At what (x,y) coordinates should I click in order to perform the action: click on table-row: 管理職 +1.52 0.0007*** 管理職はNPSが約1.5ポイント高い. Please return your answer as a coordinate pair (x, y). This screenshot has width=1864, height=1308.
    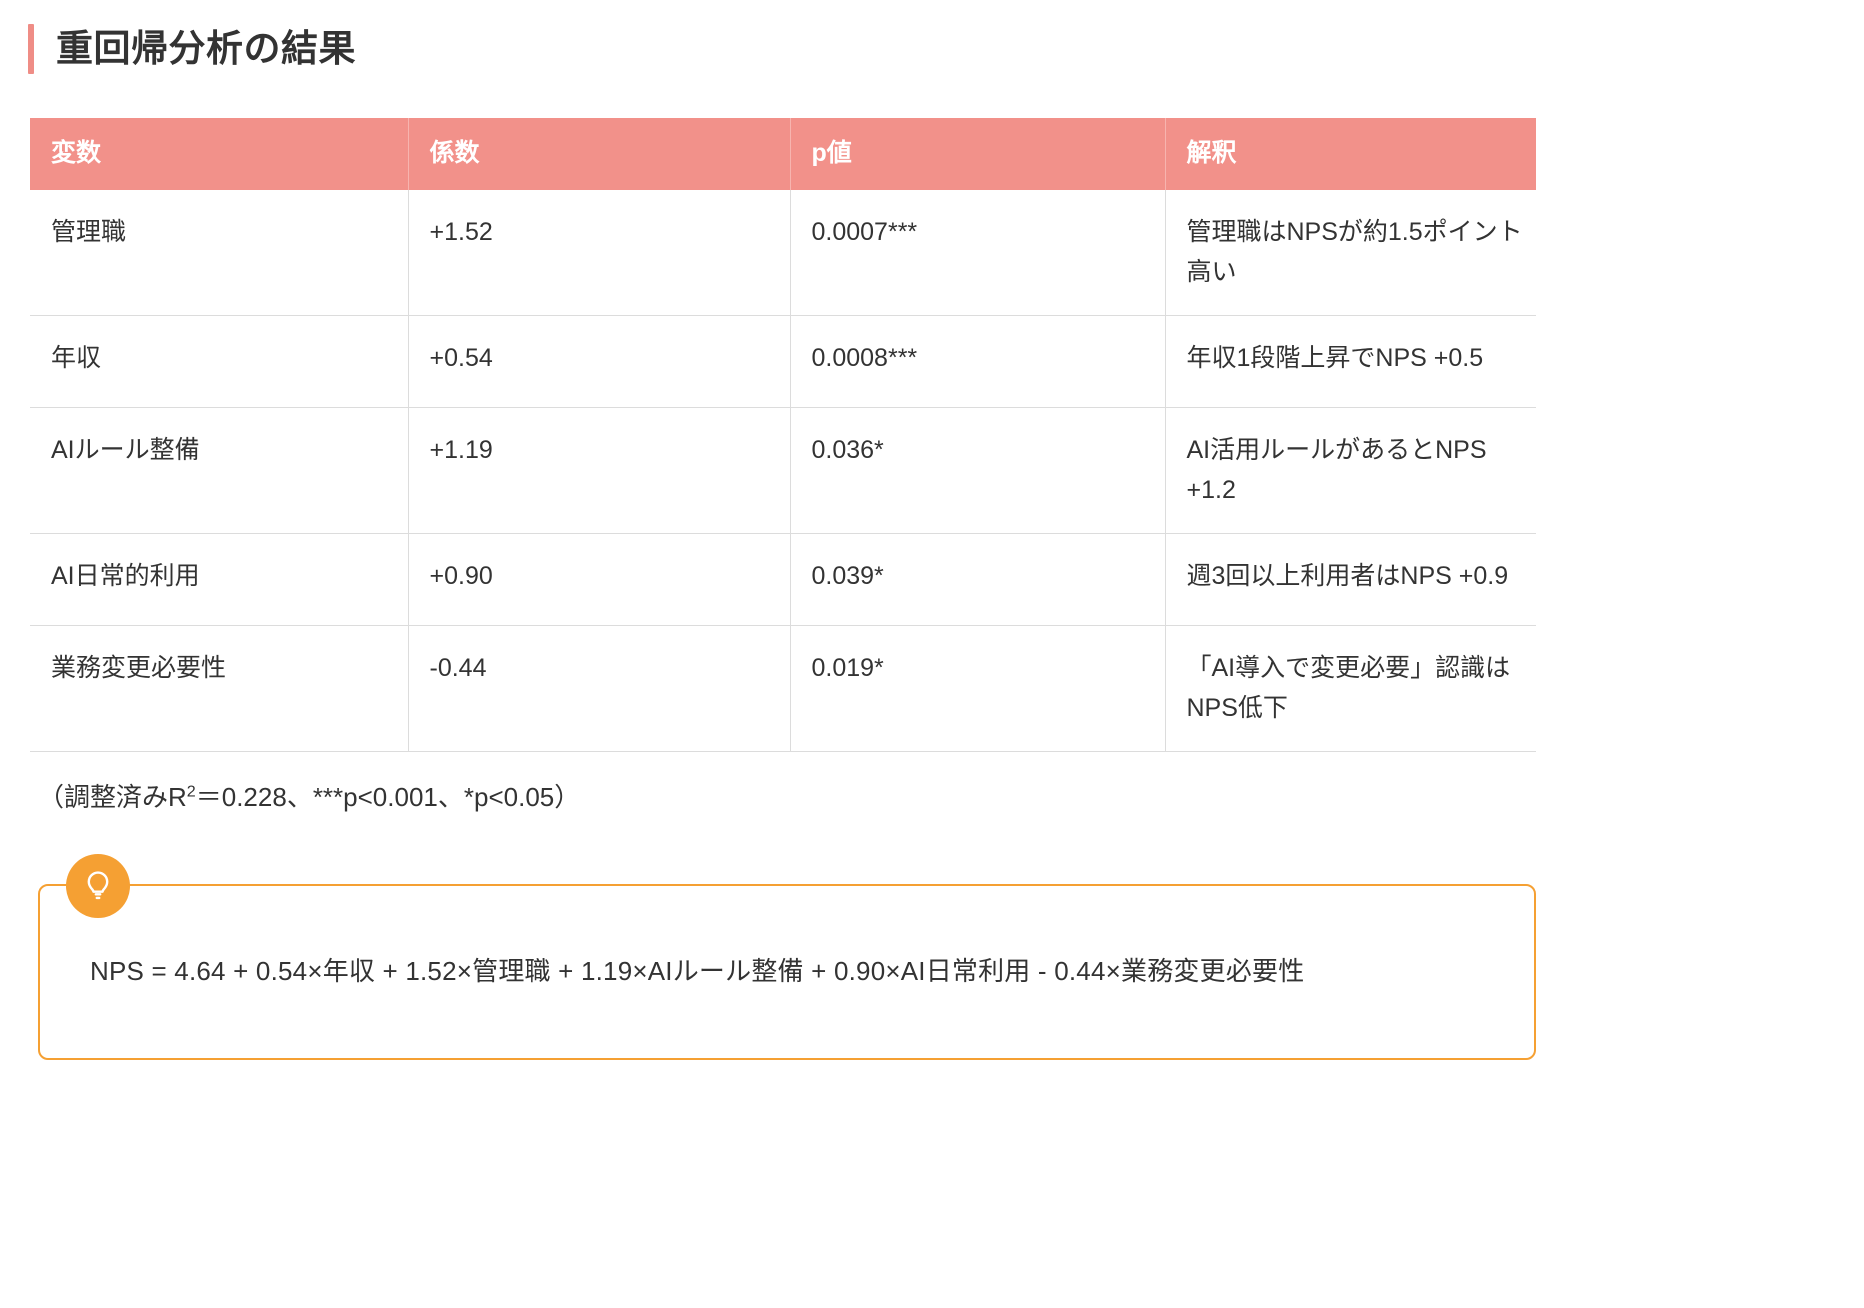
    Looking at the image, I should click on (783, 252).